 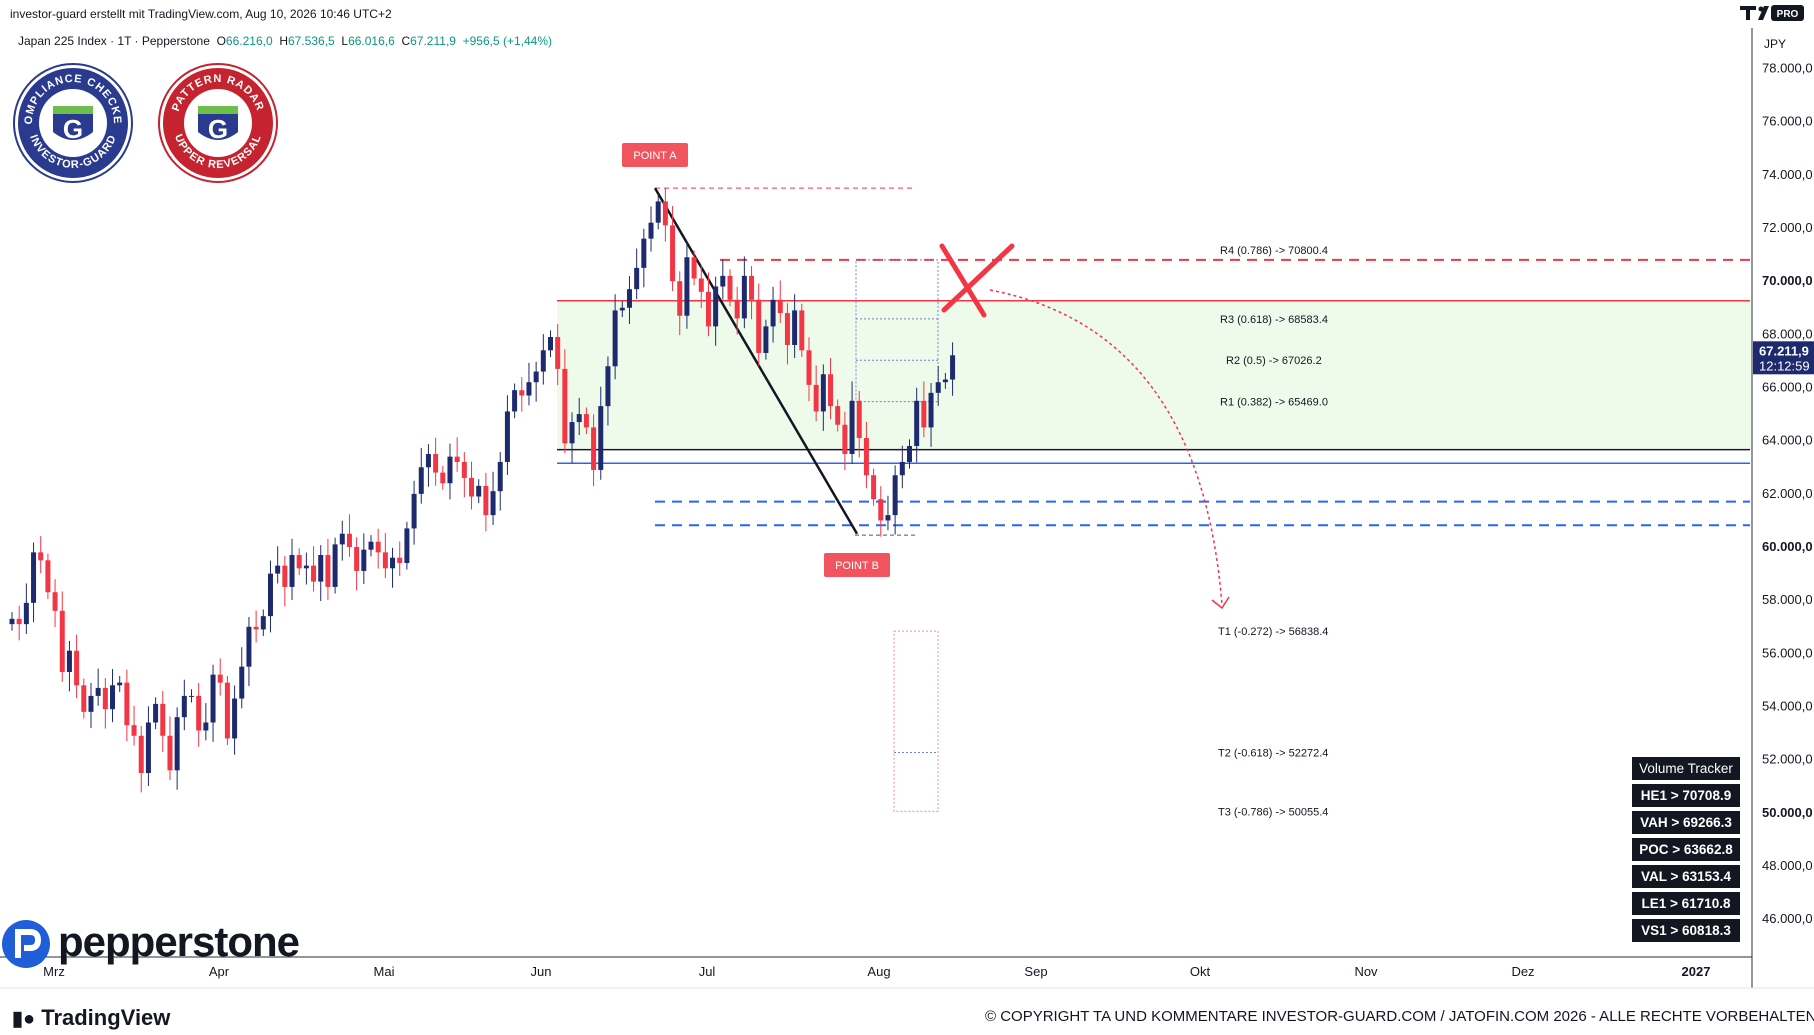 I want to click on price-tick: 60.000,0, so click(x=1787, y=546).